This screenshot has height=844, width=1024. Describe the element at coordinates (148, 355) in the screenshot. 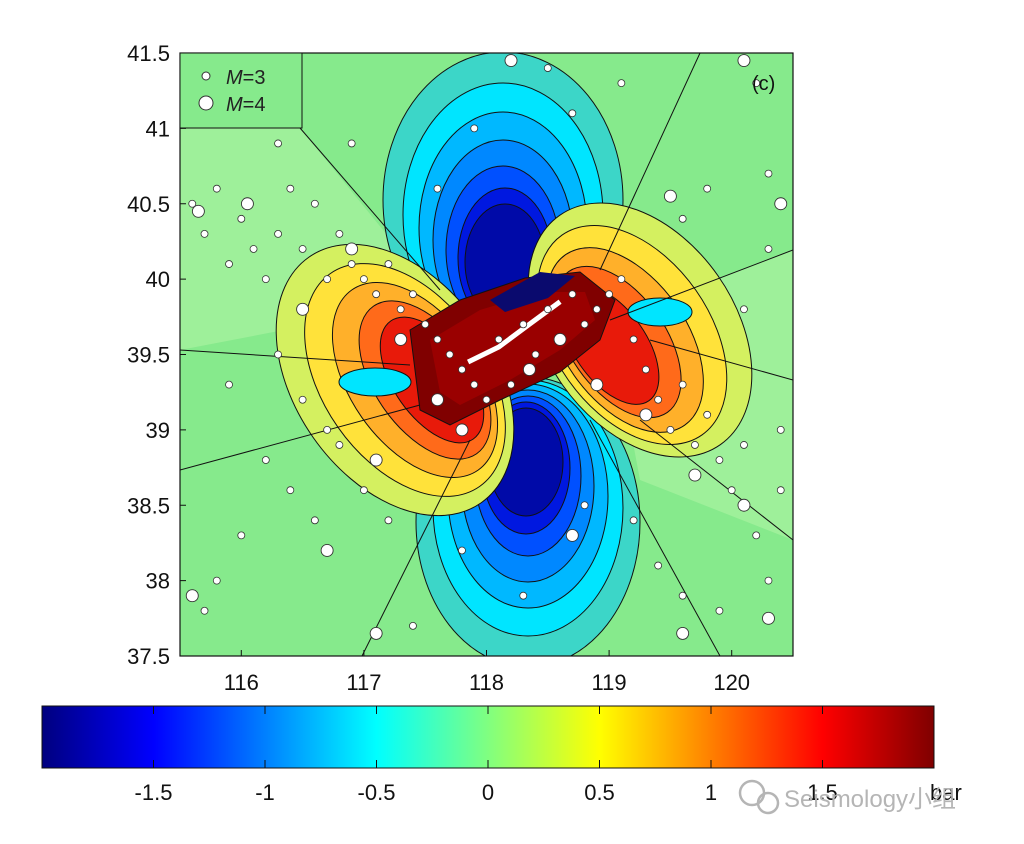

I see `y-tick-label: 39.5` at that location.